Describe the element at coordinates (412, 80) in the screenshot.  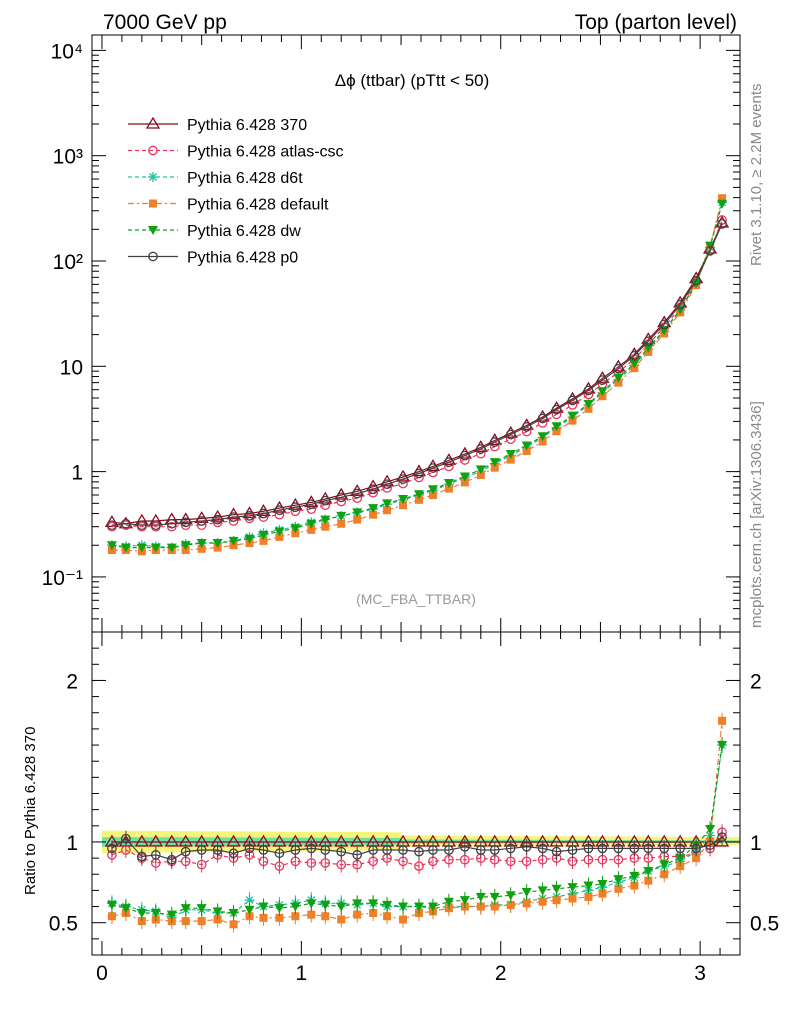
I see `plot-title: Δϕ (ttbar) (pTtt < 50)` at that location.